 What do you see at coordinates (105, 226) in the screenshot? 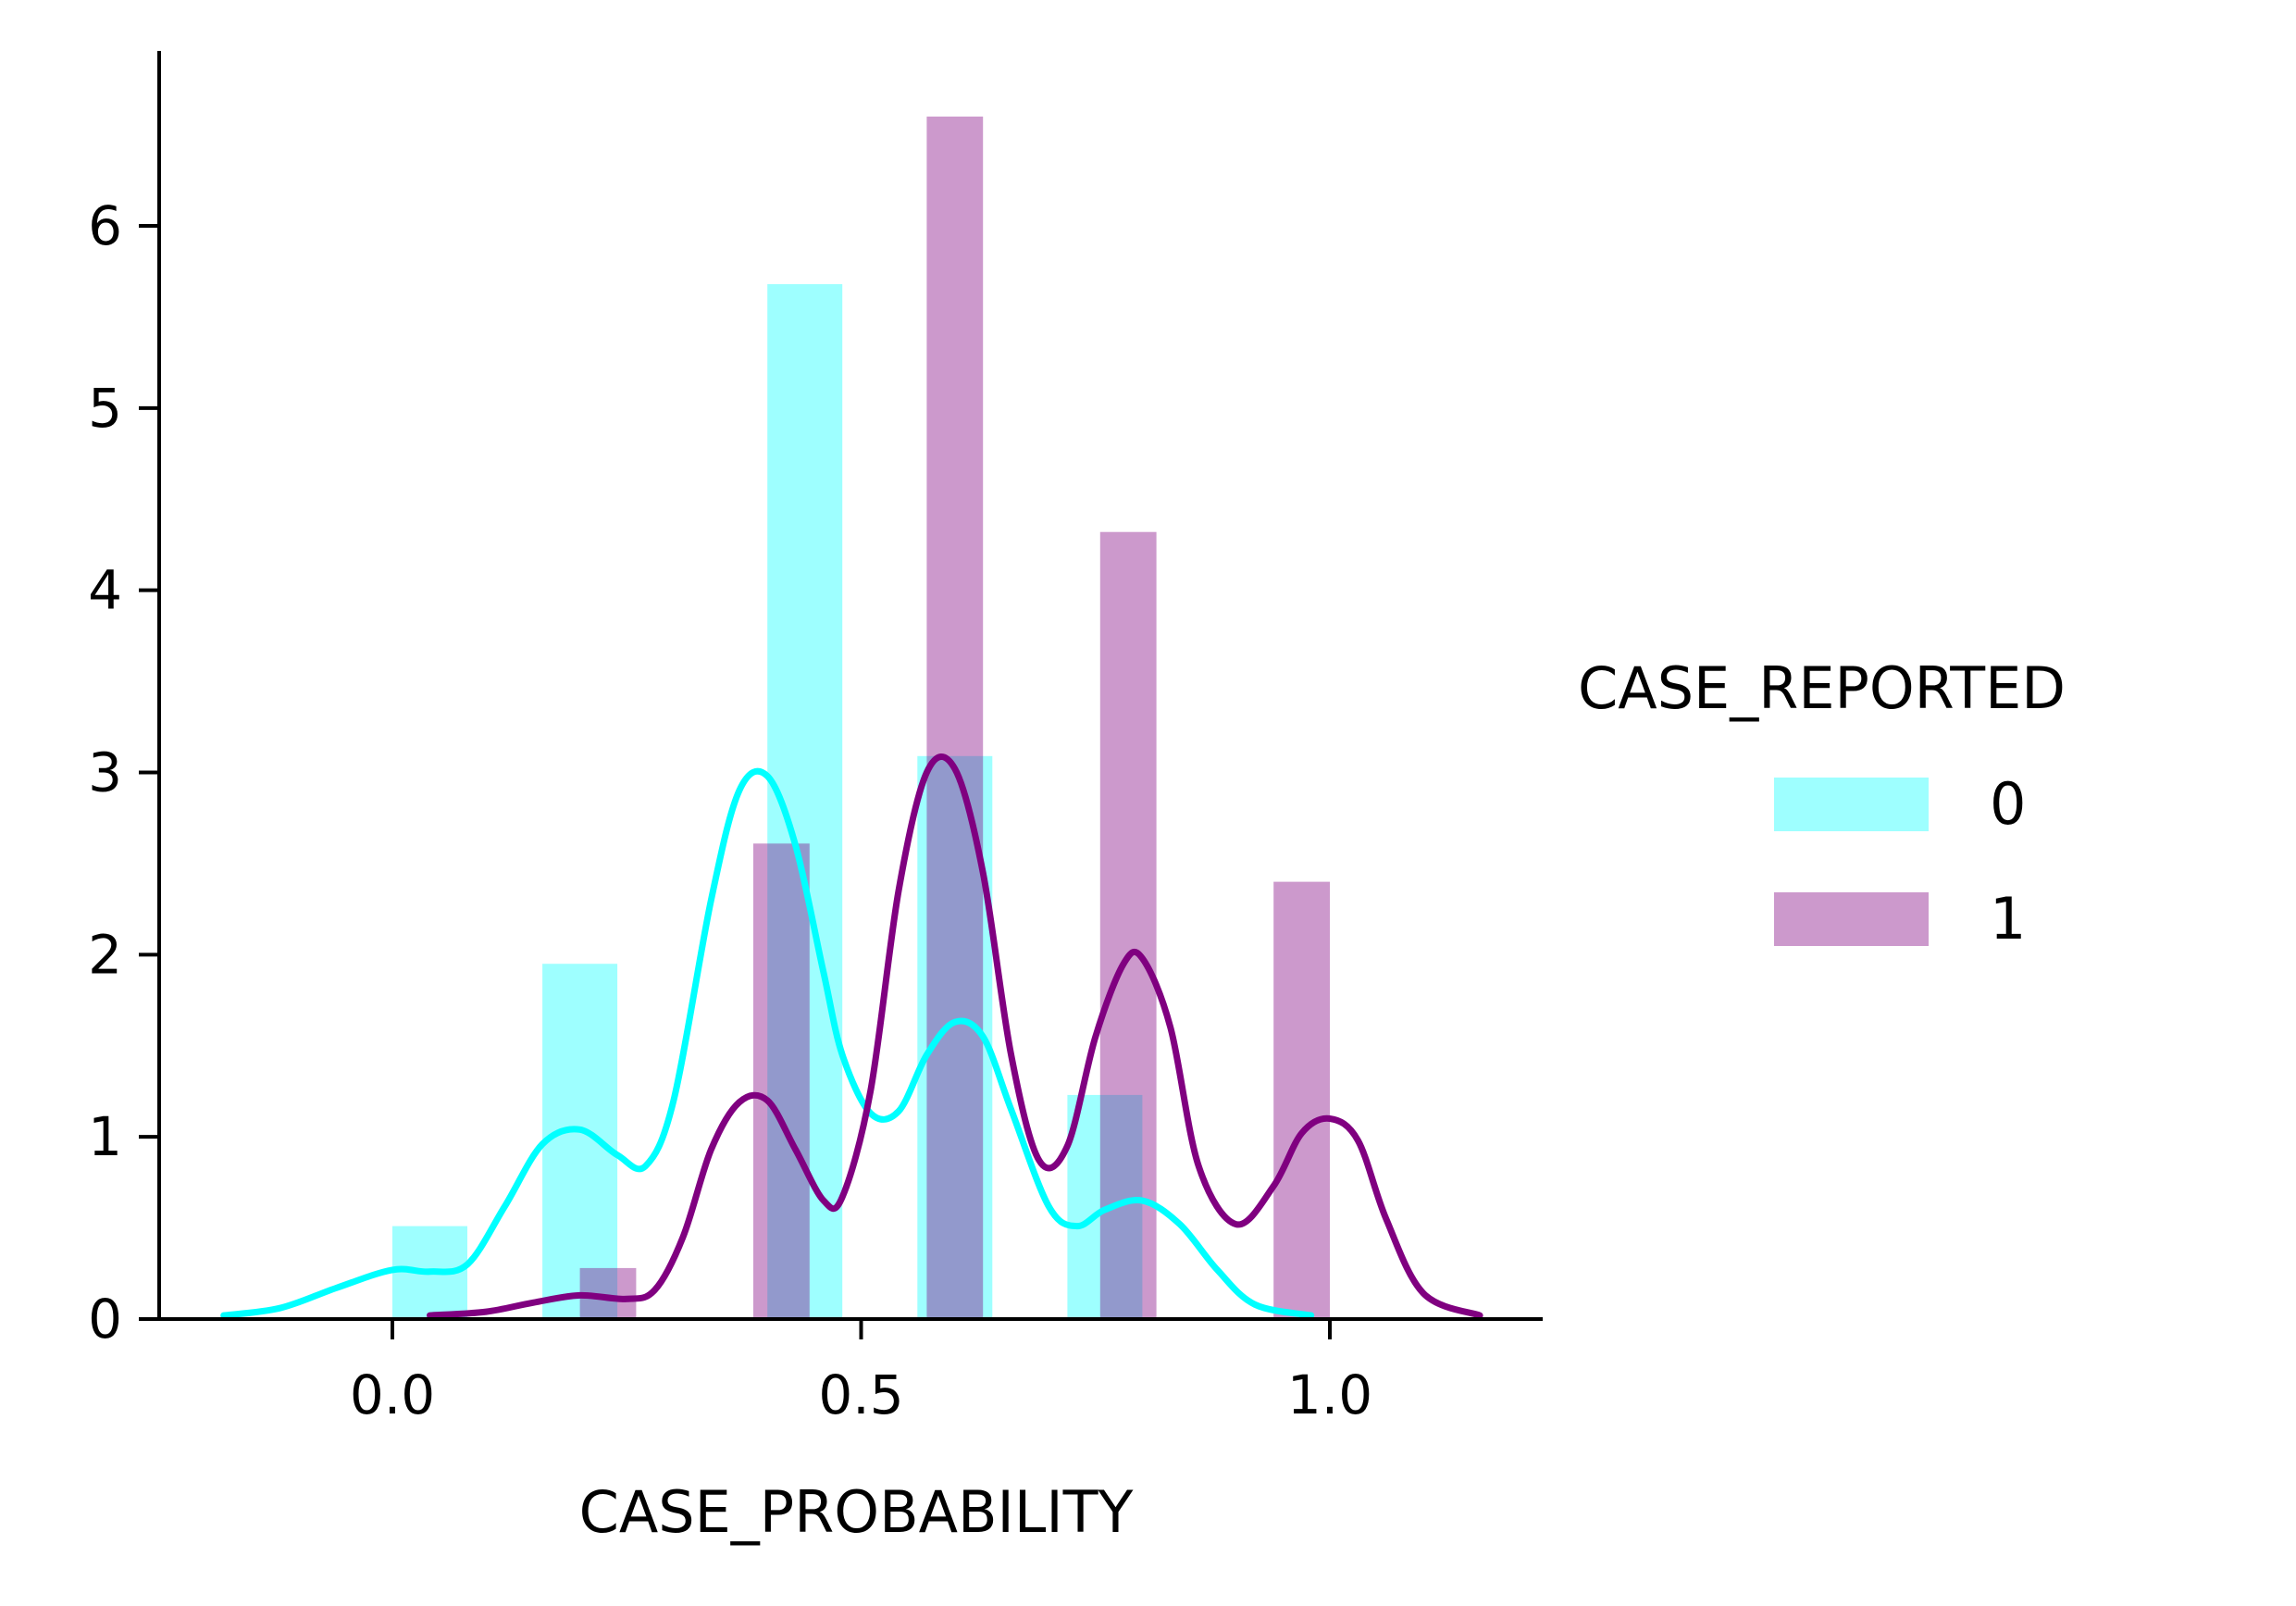
I see `y-tick-label: 6` at bounding box center [105, 226].